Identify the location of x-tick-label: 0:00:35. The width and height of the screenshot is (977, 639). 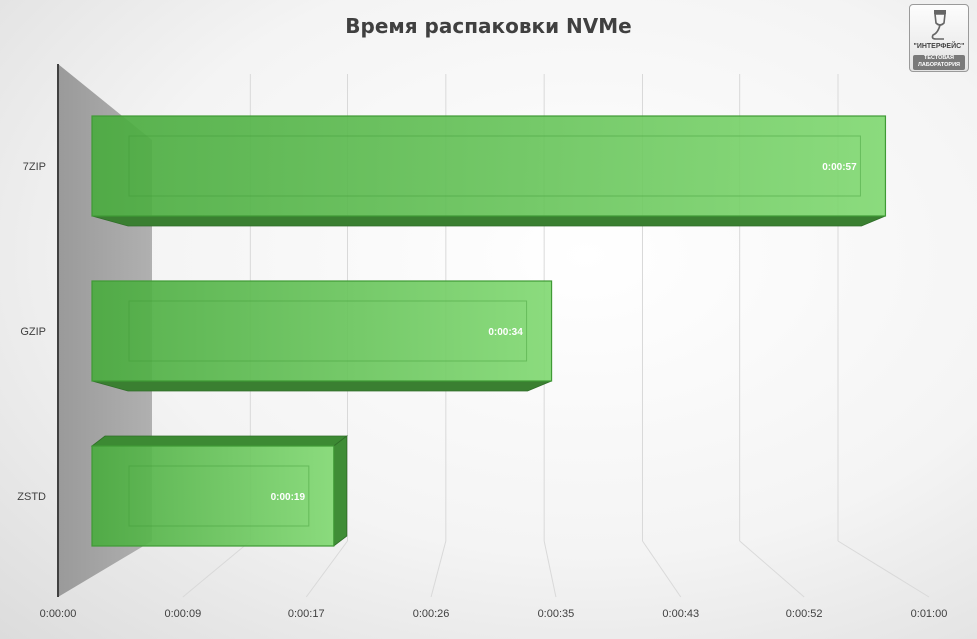
(556, 614).